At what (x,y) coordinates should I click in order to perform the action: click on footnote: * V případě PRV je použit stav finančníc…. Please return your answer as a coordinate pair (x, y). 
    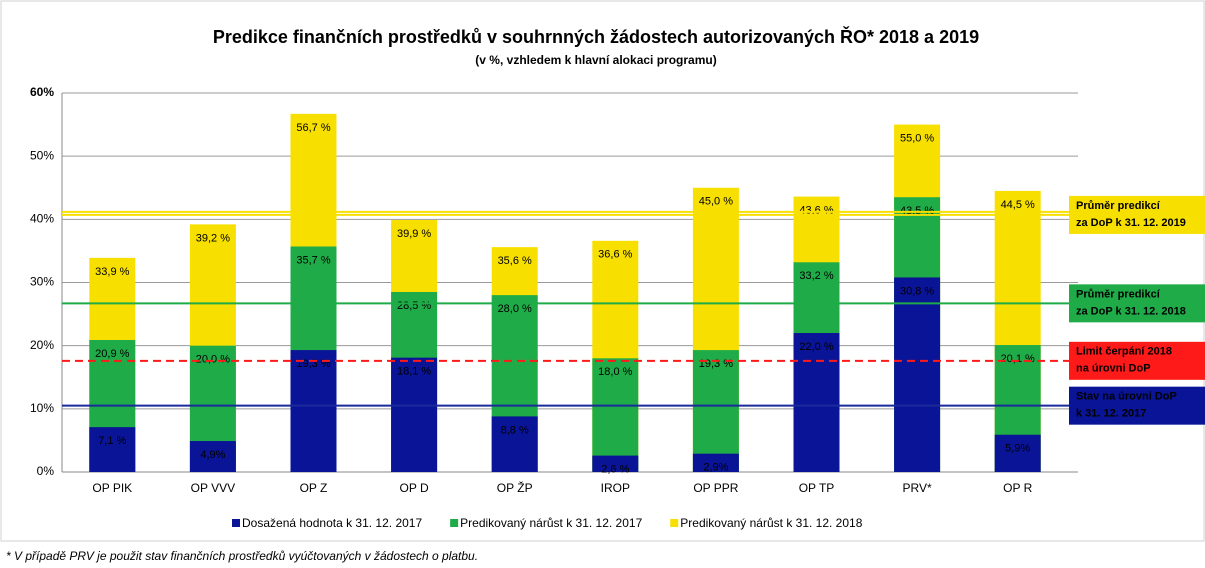
    Looking at the image, I should click on (242, 556).